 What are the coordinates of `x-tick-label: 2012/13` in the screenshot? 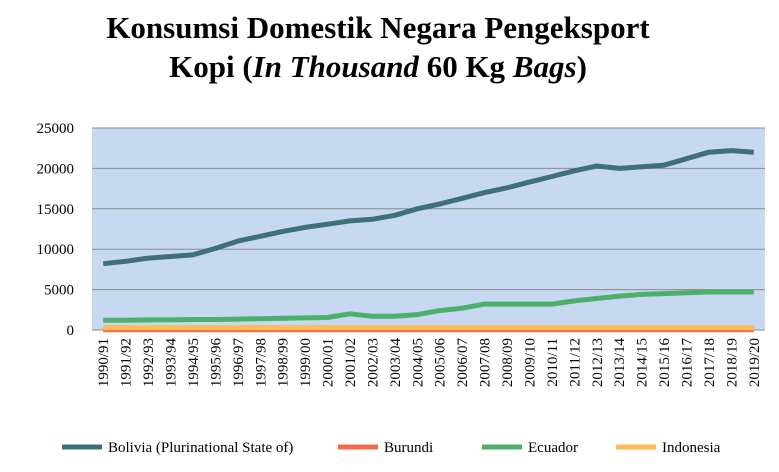 It's located at (598, 362).